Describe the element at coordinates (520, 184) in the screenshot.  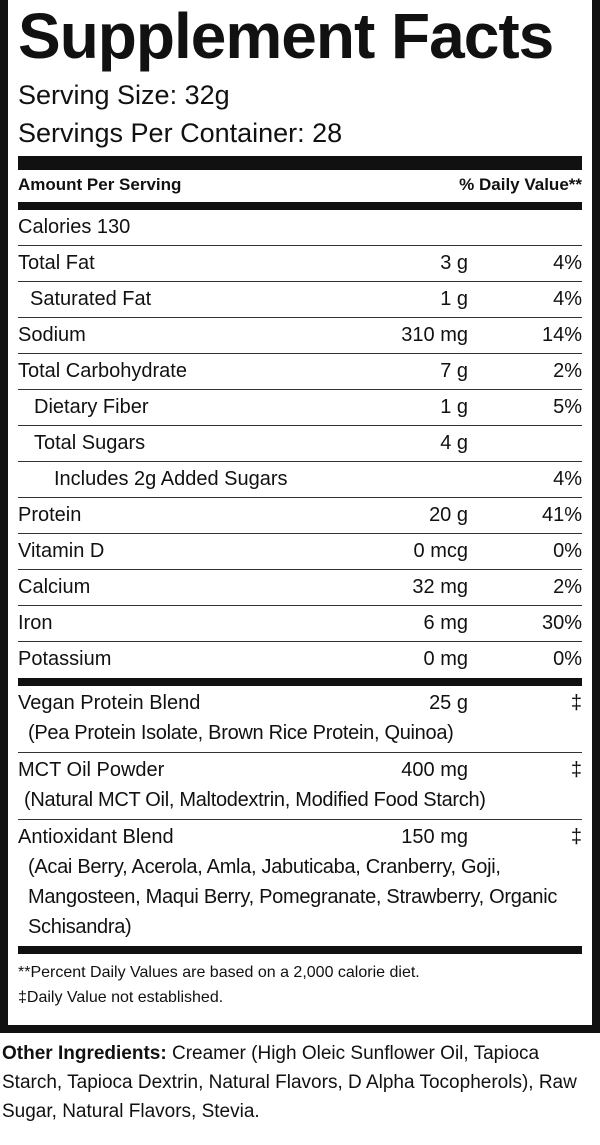
I see `daily-value-label: % Daily Value**` at that location.